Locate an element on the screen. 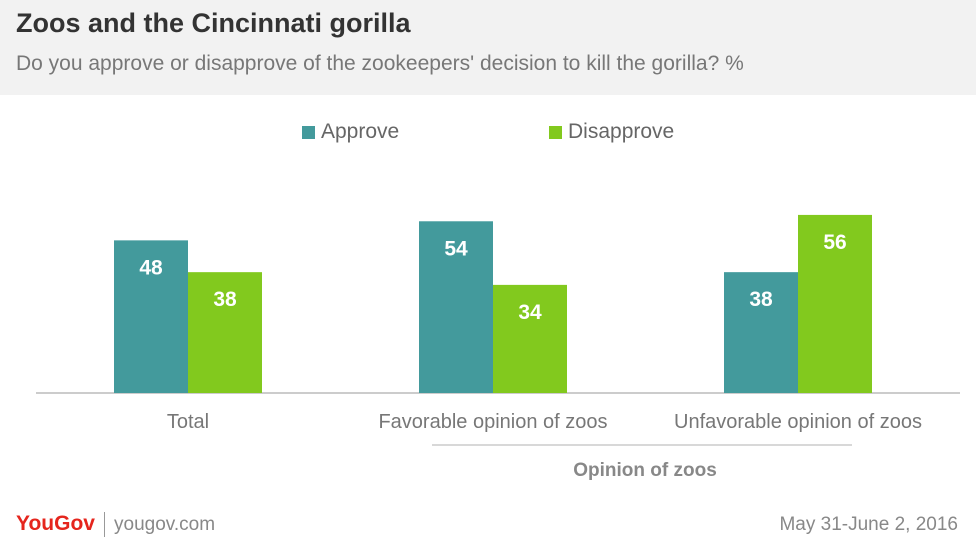 This screenshot has width=976, height=547. footer-date: May 31-June 2, 2016 is located at coordinates (868, 524).